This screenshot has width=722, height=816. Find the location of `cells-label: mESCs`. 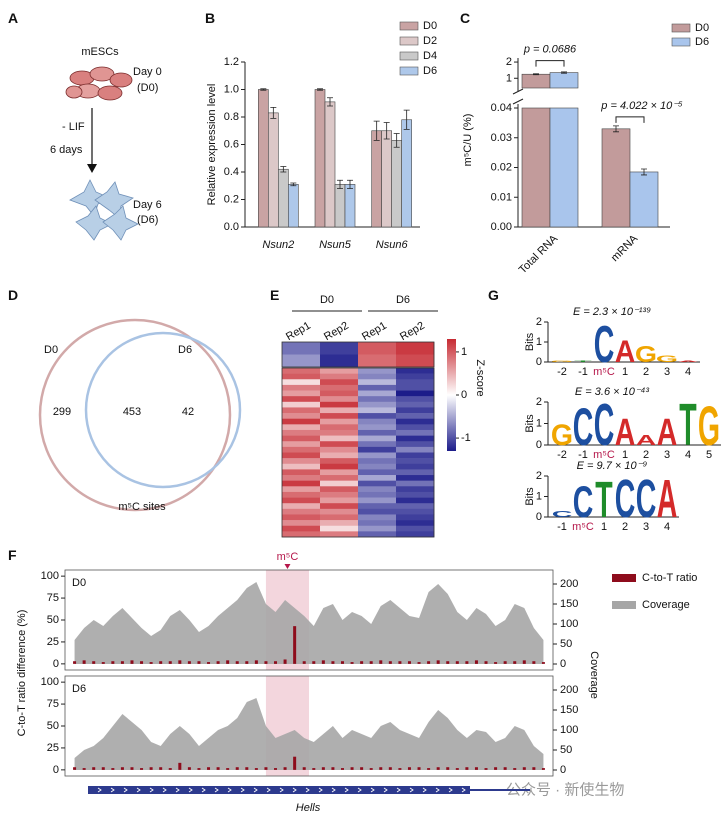

cells-label: mESCs is located at coordinates (100, 52).